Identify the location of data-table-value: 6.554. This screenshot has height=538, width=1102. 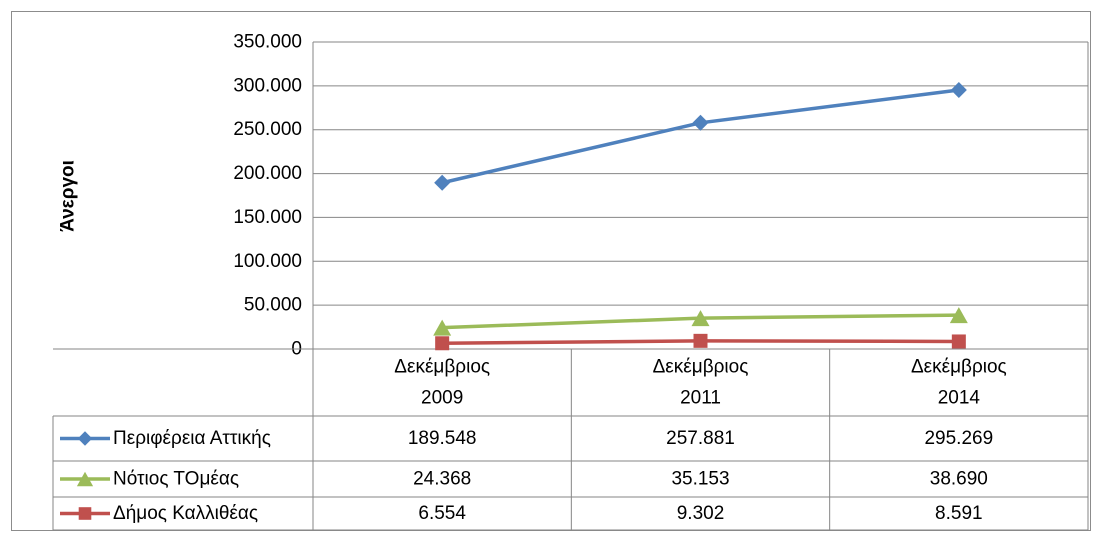
(442, 513).